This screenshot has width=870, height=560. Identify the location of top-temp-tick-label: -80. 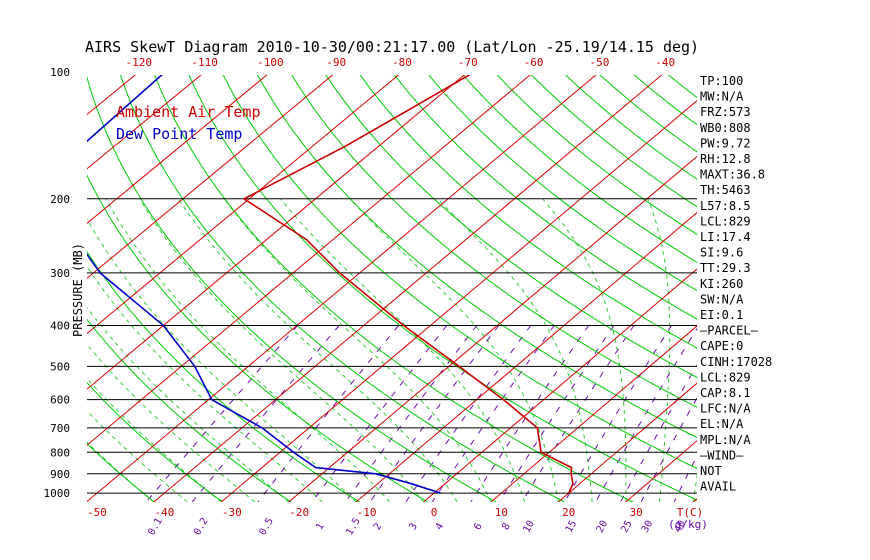
(402, 62).